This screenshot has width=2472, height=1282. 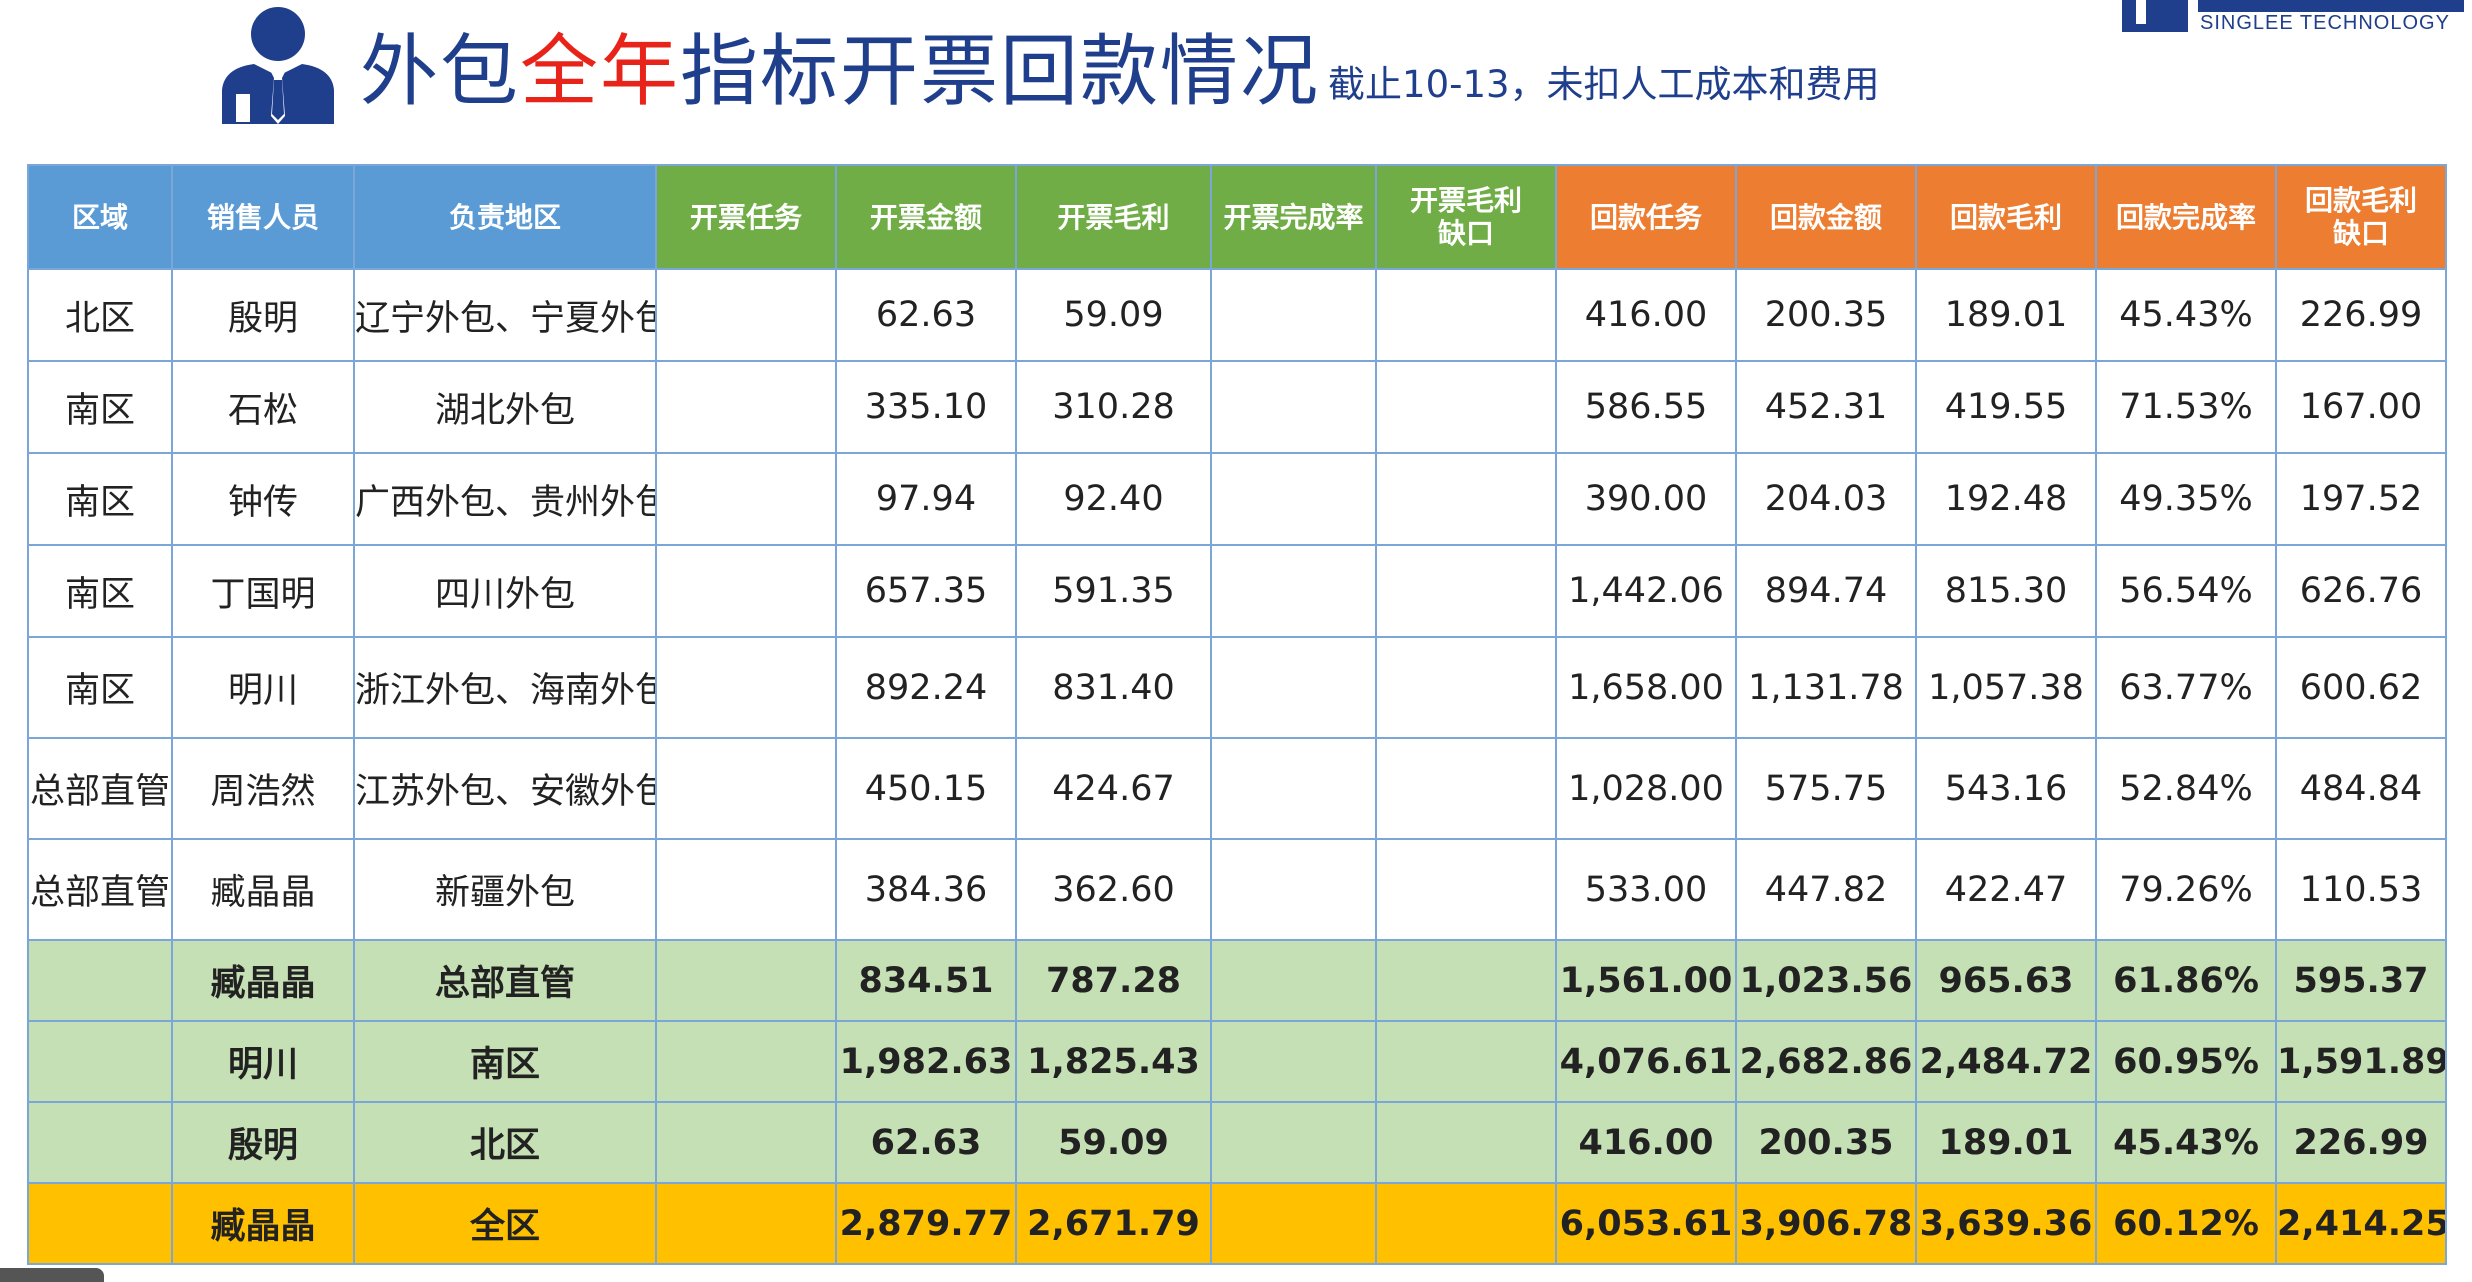 What do you see at coordinates (2361, 788) in the screenshot?
I see `cell-payment-gap: 484.84` at bounding box center [2361, 788].